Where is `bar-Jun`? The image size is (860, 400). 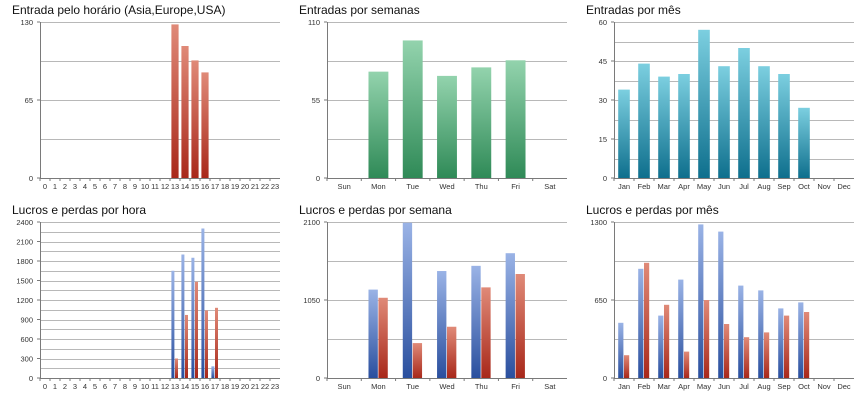
bar-Jun is located at coordinates (724, 122).